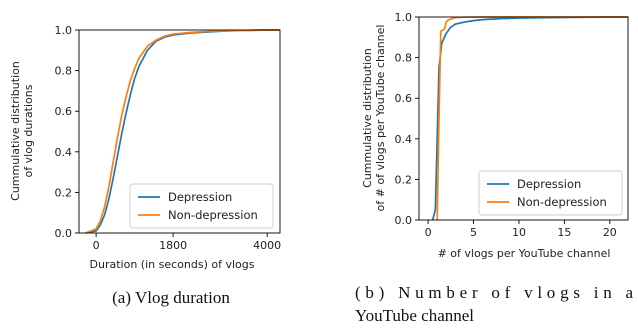 The image size is (638, 329). Describe the element at coordinates (96, 245) in the screenshot. I see `panel-a-xtick-label: 0` at that location.